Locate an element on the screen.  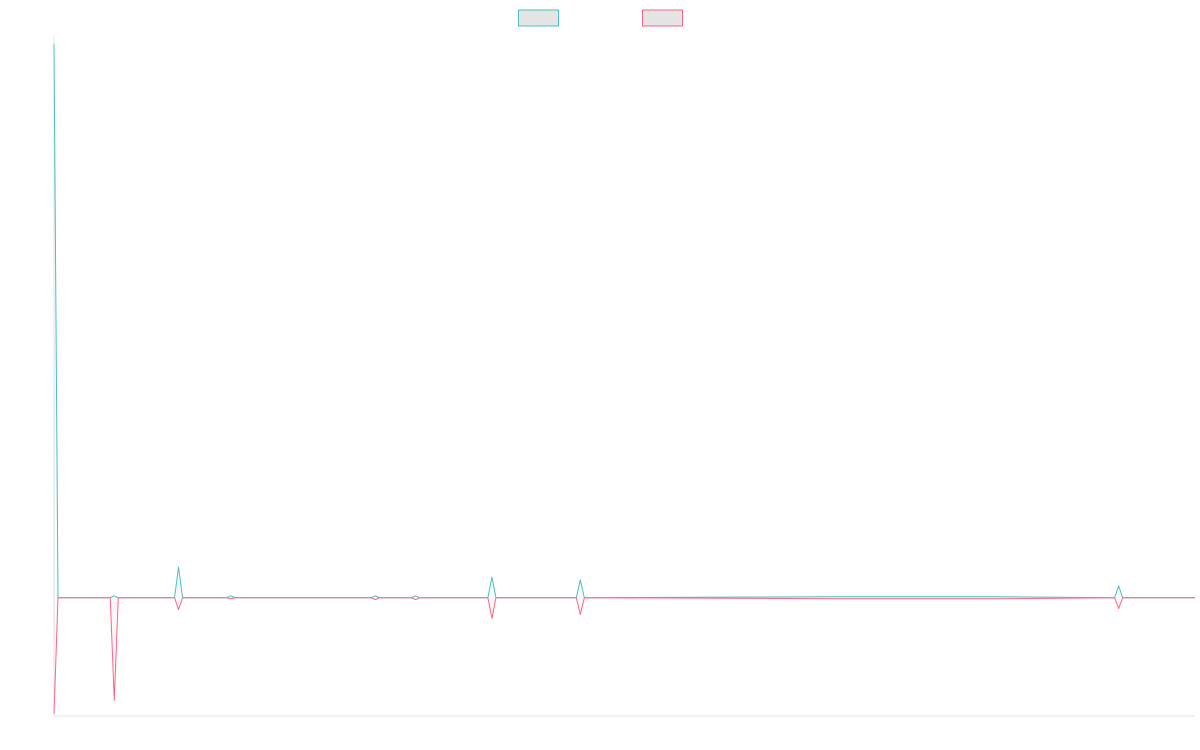
series-2-line is located at coordinates (624, 656).